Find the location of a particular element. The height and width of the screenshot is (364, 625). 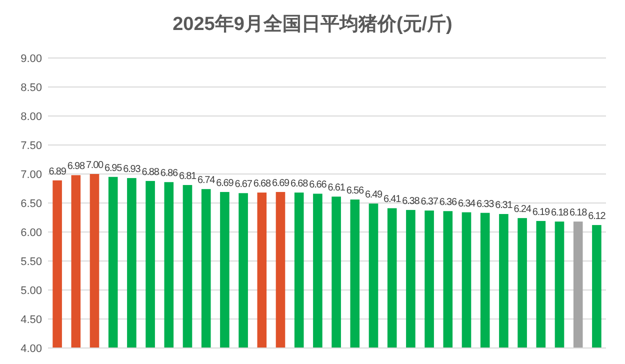

y-tick-label: 4.50 is located at coordinates (31, 320).